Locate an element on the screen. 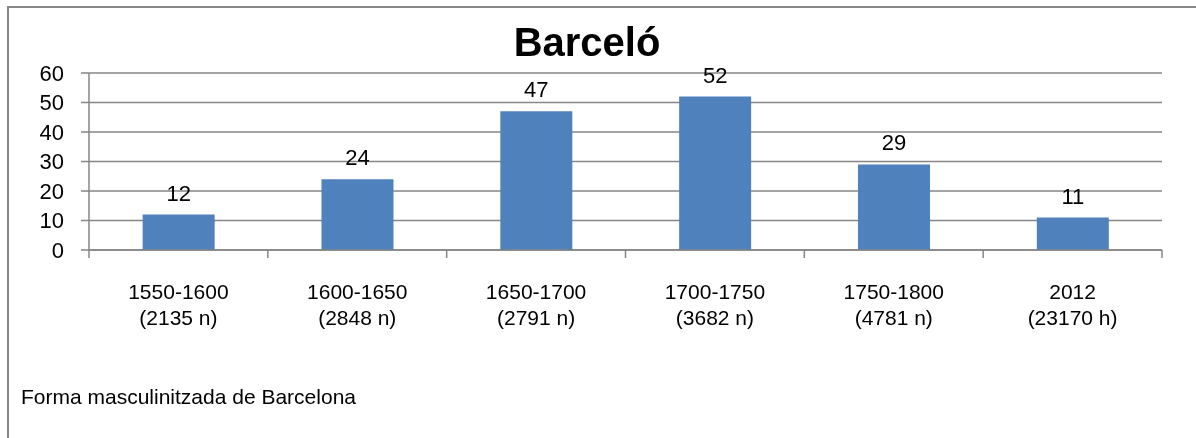  text: Forma masculinitzada de Barcelona is located at coordinates (188, 396).